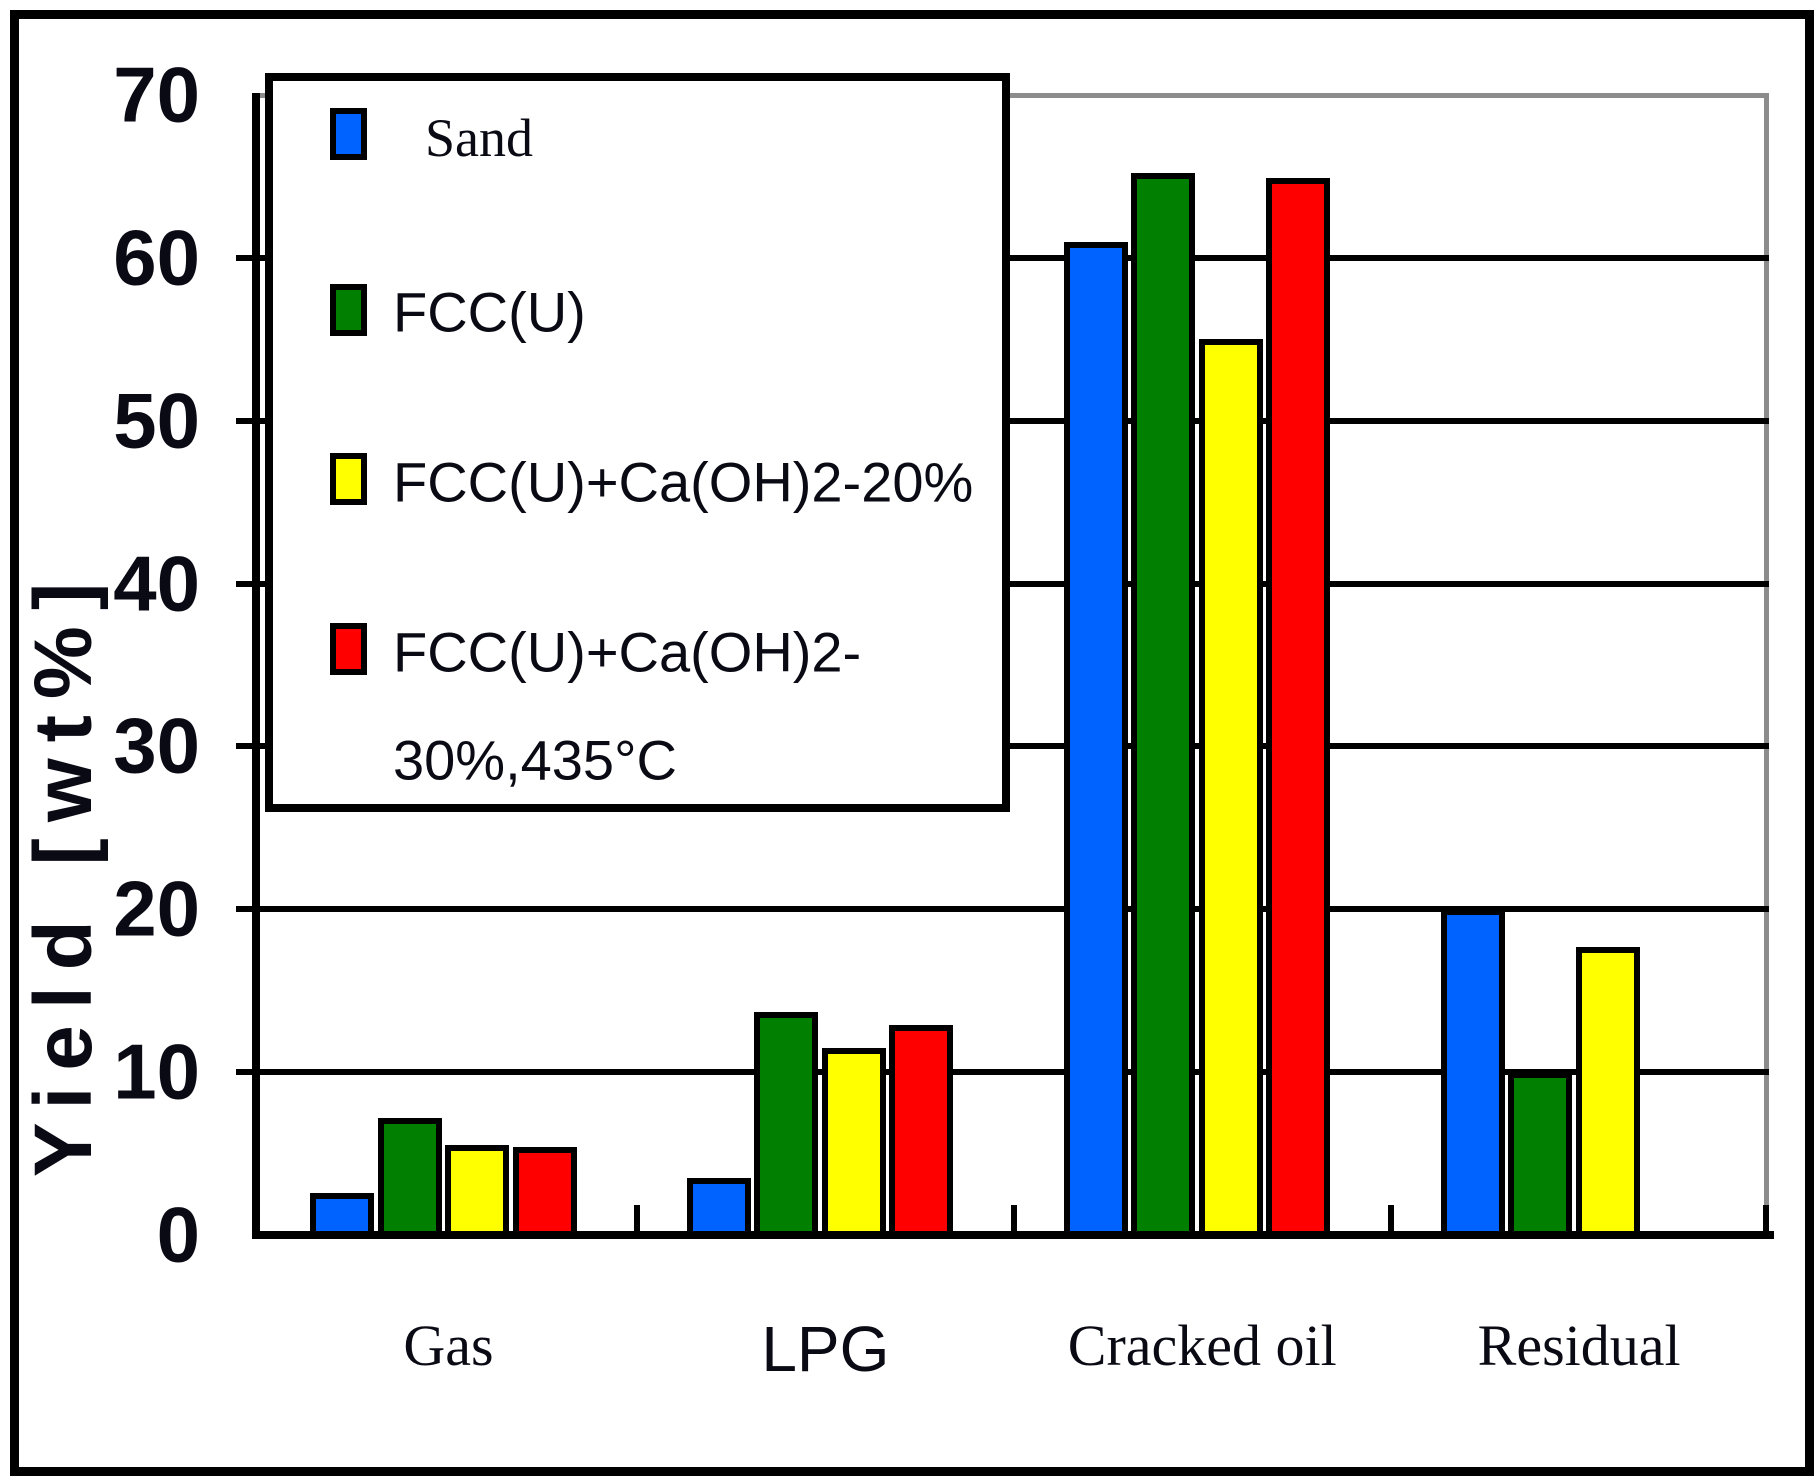 Image resolution: width=1814 pixels, height=1476 pixels. What do you see at coordinates (535, 760) in the screenshot?
I see `legend-label-3-line2: 30%,435°C` at bounding box center [535, 760].